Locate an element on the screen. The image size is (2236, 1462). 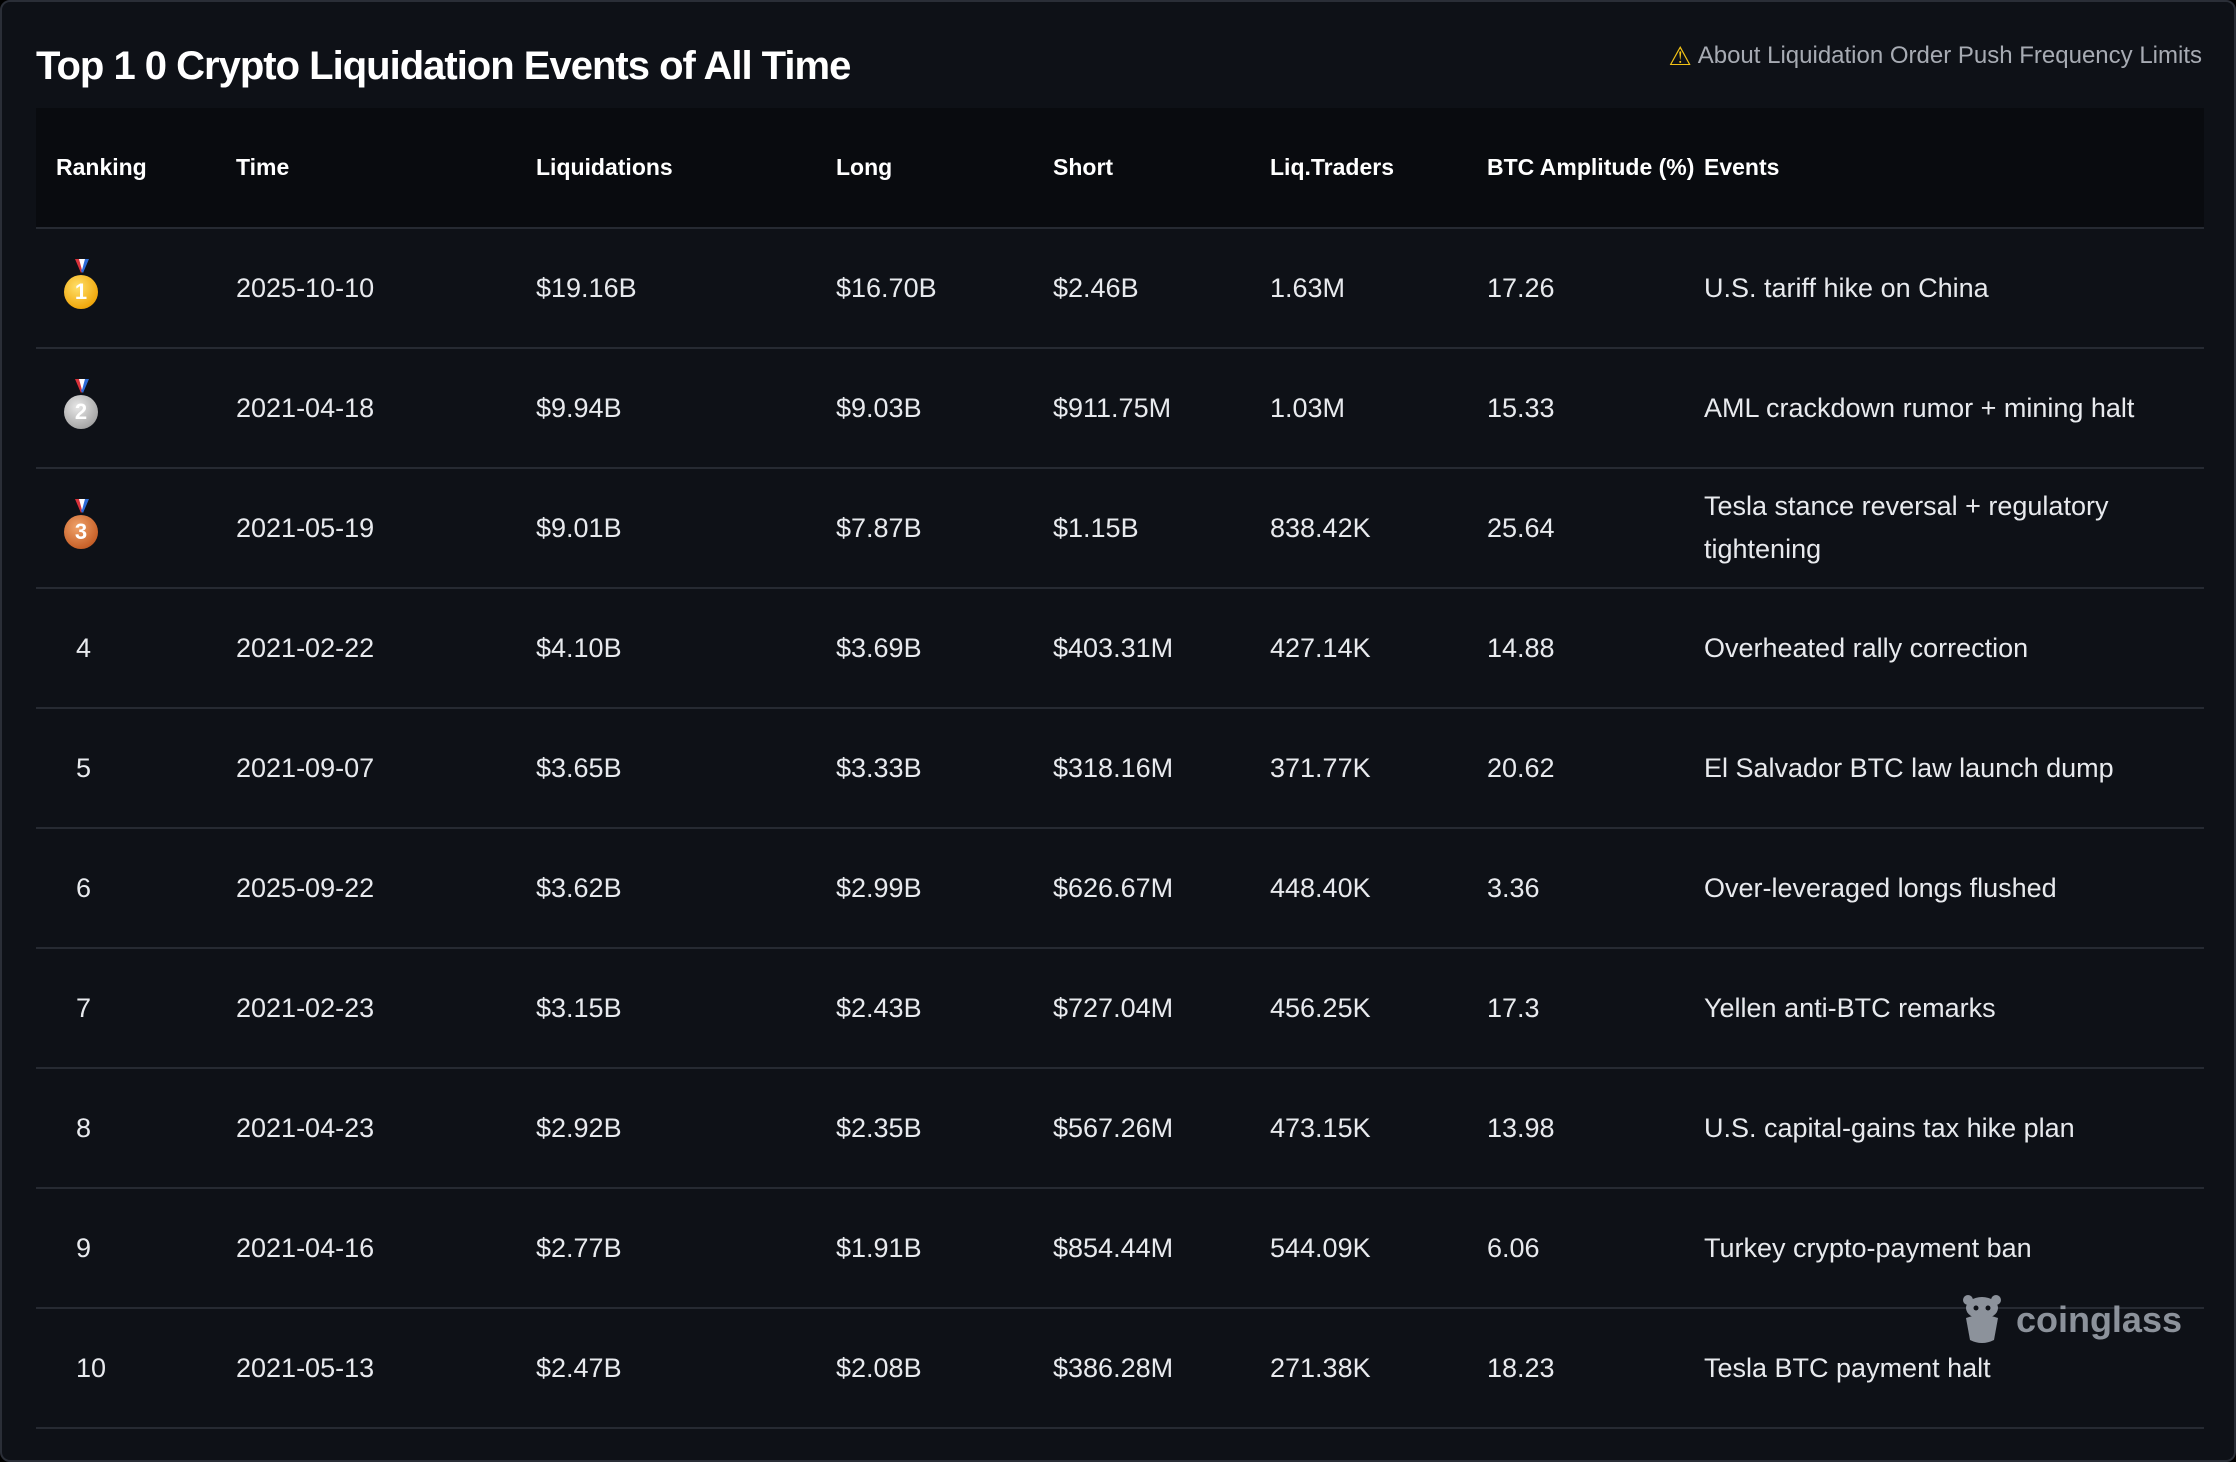
btc-amplitude-cell: 3.36 is located at coordinates (1575, 888).